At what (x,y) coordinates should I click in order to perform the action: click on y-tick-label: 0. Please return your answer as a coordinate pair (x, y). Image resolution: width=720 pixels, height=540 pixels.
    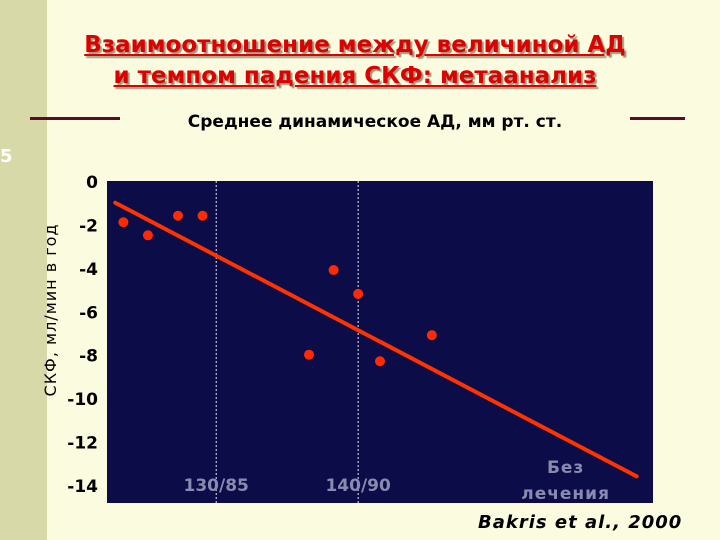
    Looking at the image, I should click on (92, 183).